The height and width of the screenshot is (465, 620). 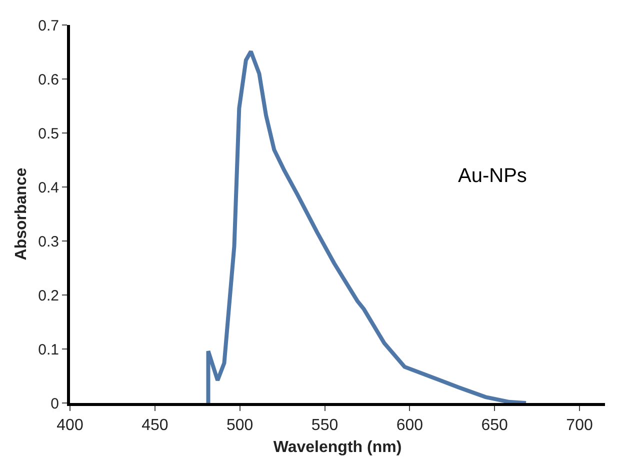 I want to click on y-tick-label: 0.2, so click(x=48, y=295).